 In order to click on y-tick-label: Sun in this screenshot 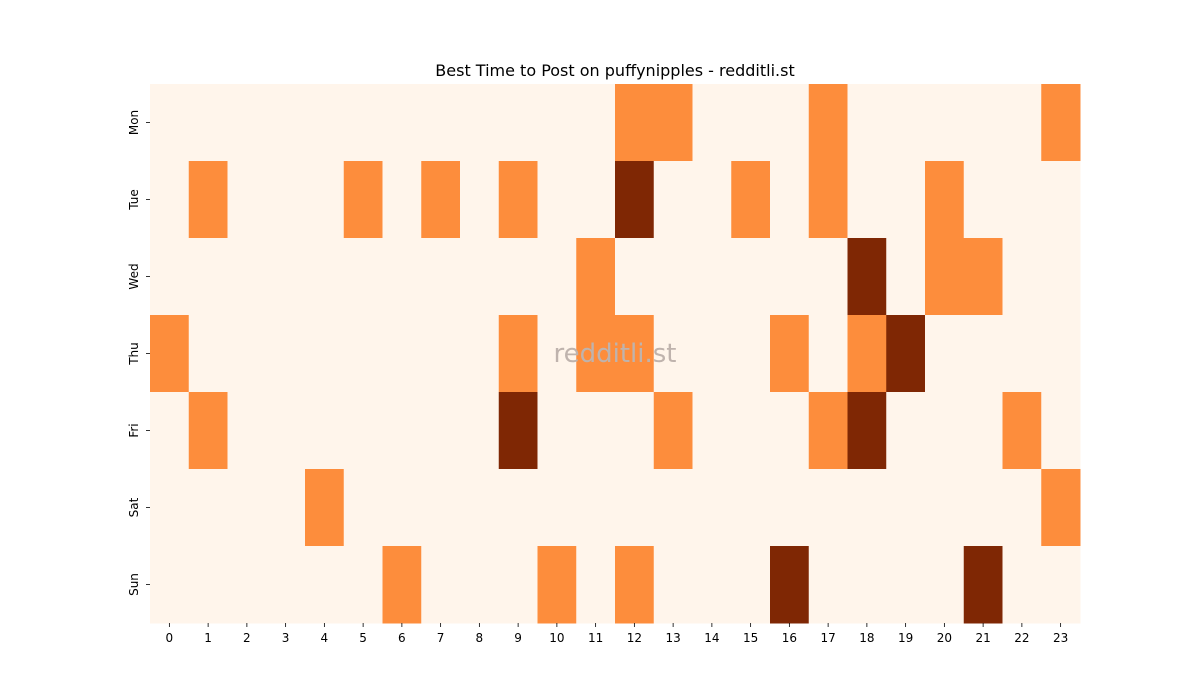, I will do `click(134, 584)`.